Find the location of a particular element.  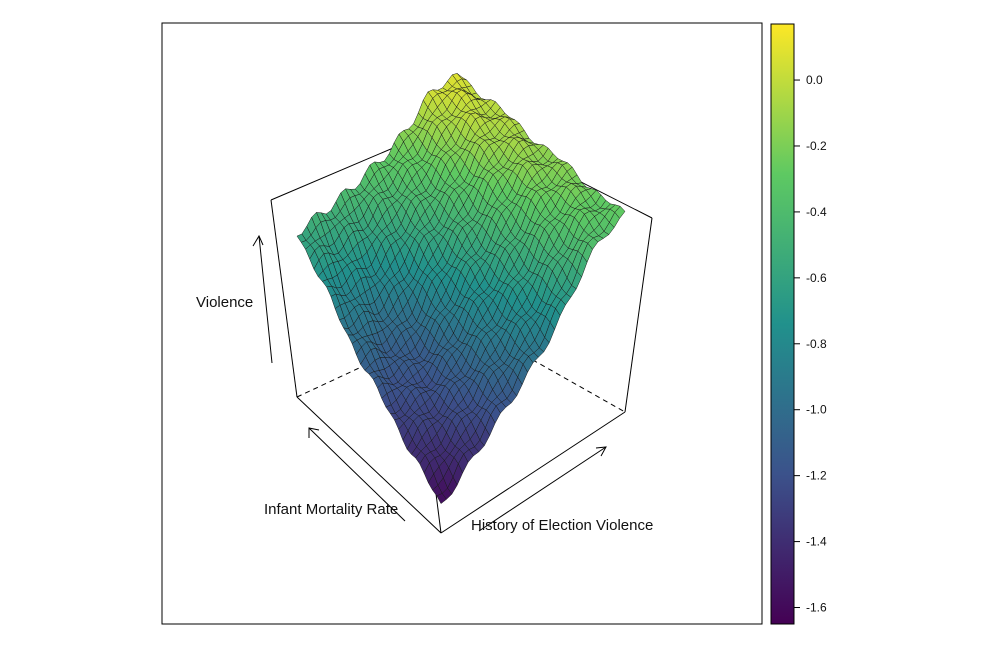

z-axis-arrow is located at coordinates (265, 299).